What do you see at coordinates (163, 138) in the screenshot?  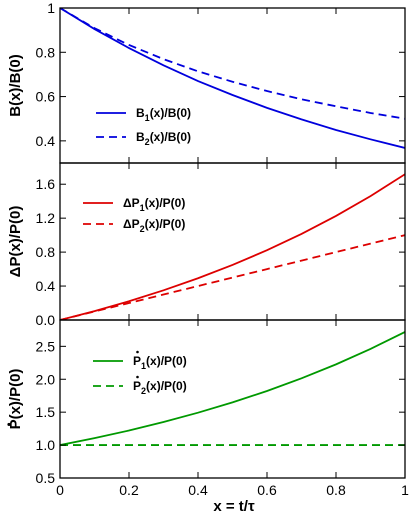 I see `legend-label-1-2: B2(x)/B(0)` at bounding box center [163, 138].